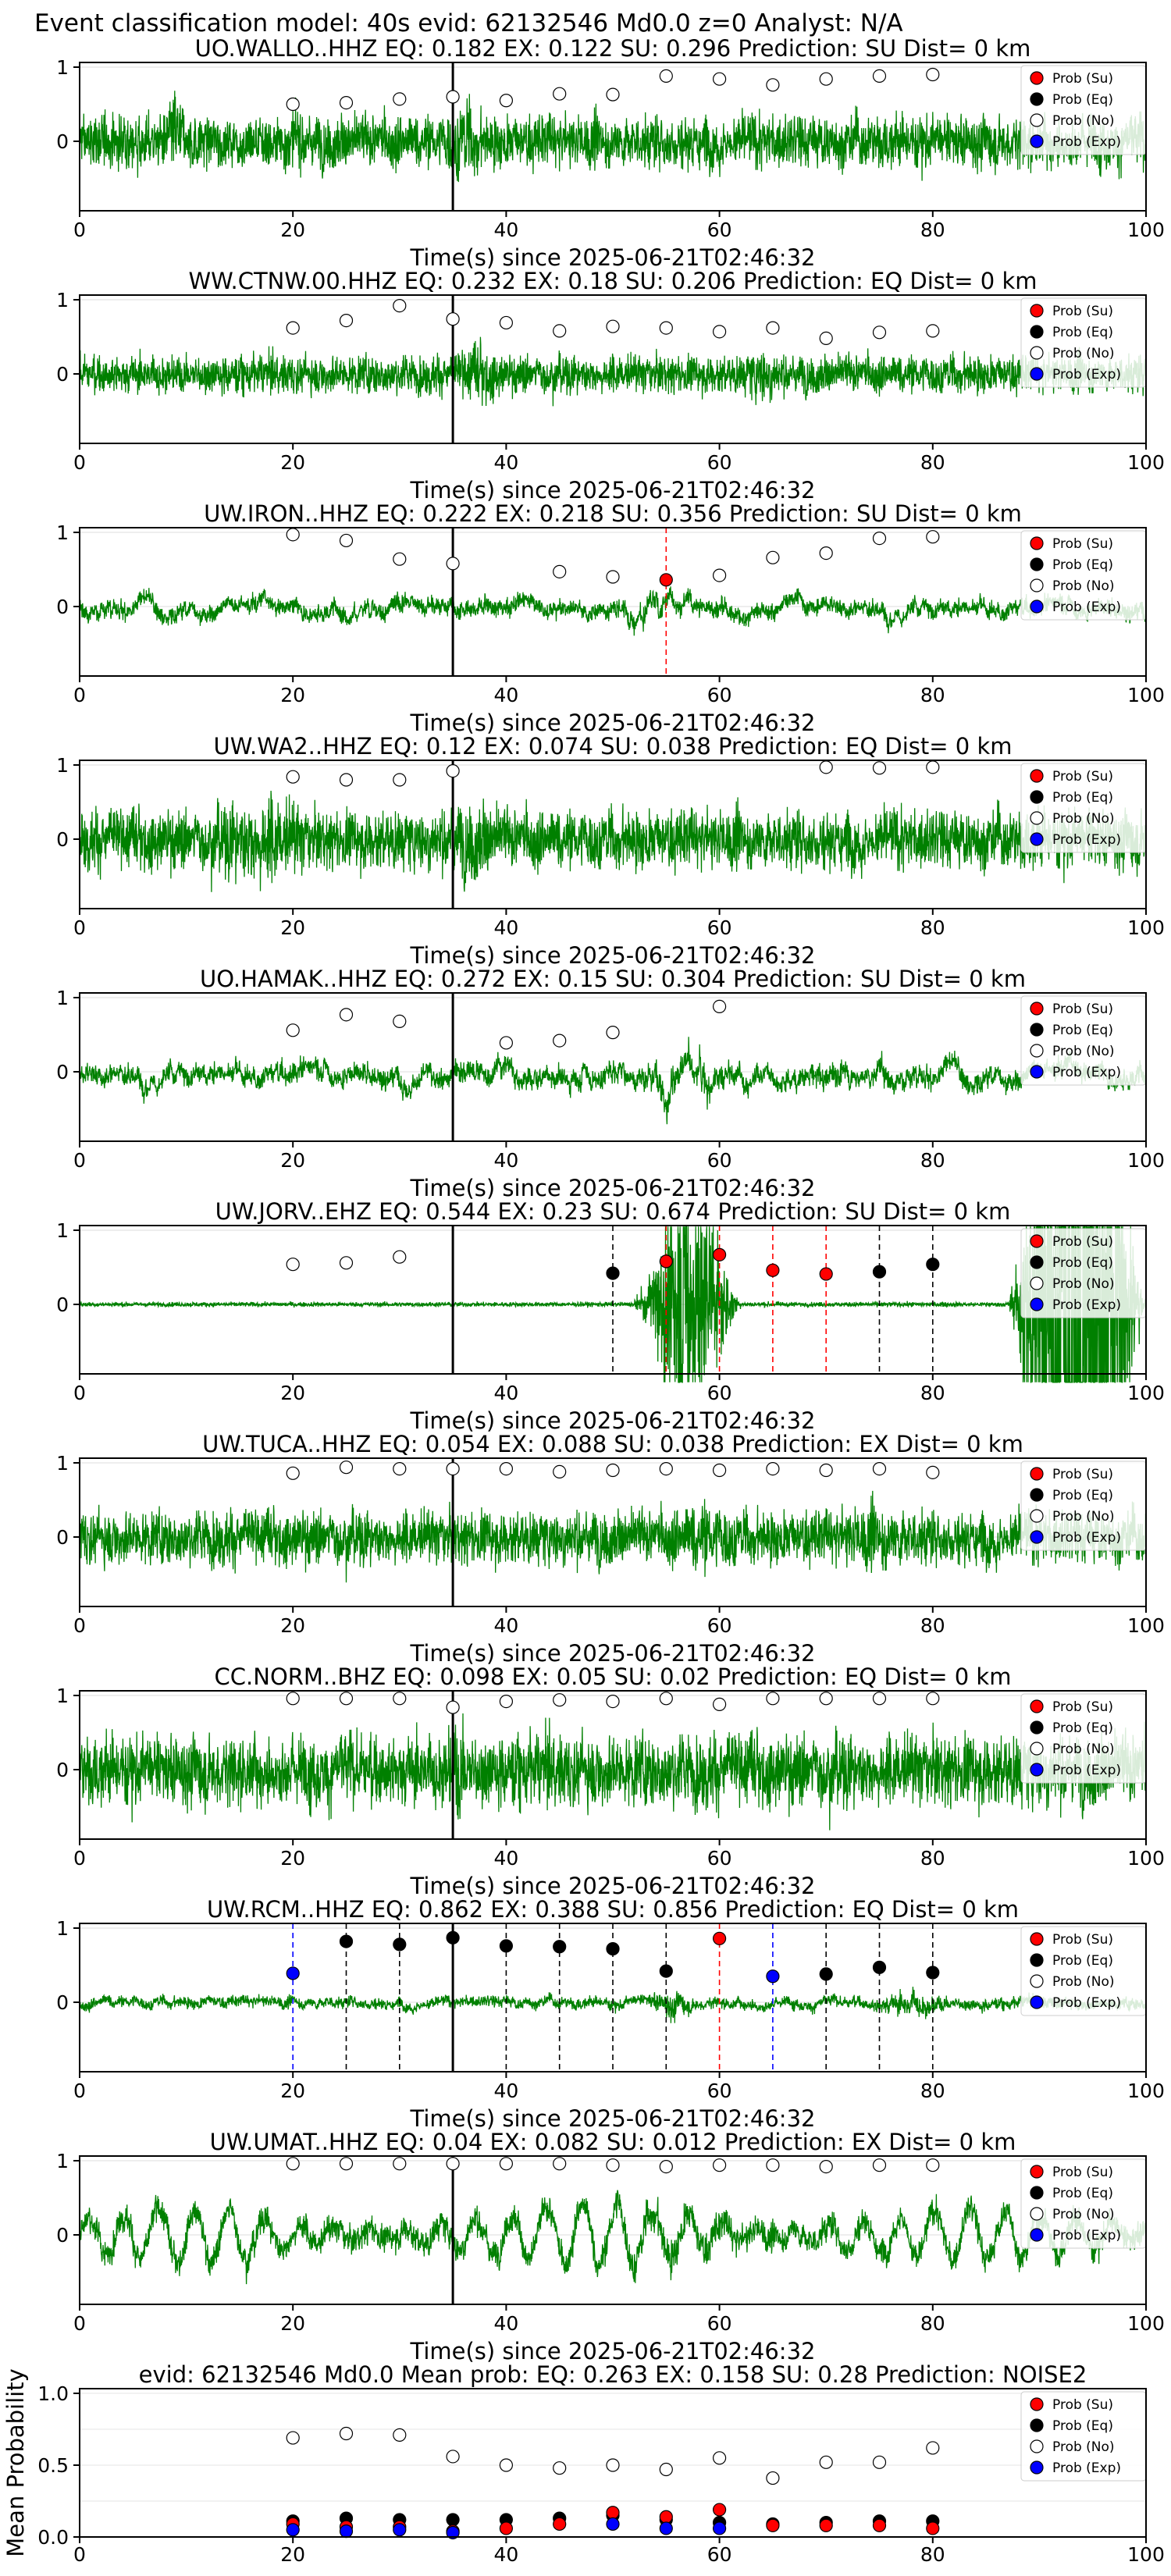  Describe the element at coordinates (1083, 586) in the screenshot. I see `panel-3-legend-label-no: Prob (No)` at that location.